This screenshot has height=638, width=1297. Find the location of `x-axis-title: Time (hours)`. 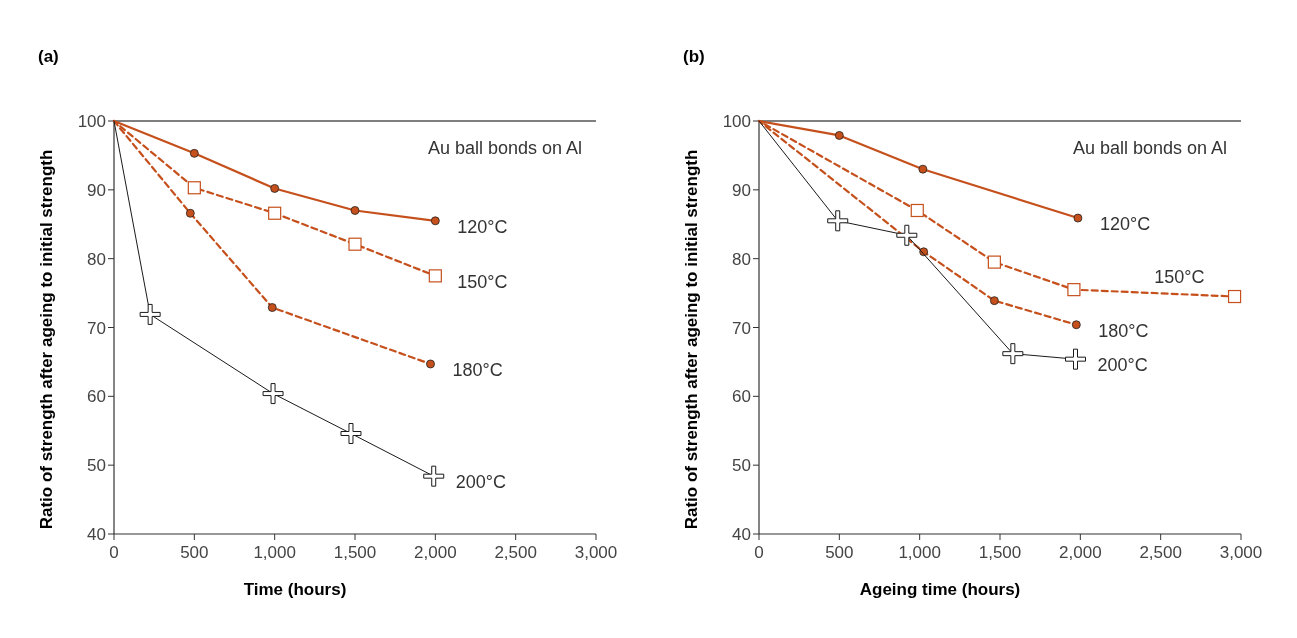

x-axis-title: Time (hours) is located at coordinates (295, 589).